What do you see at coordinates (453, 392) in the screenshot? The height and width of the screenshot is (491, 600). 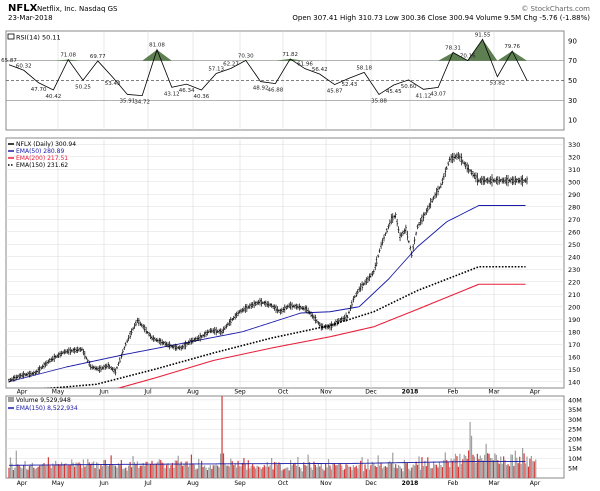 I see `price-x-label: Feb` at bounding box center [453, 392].